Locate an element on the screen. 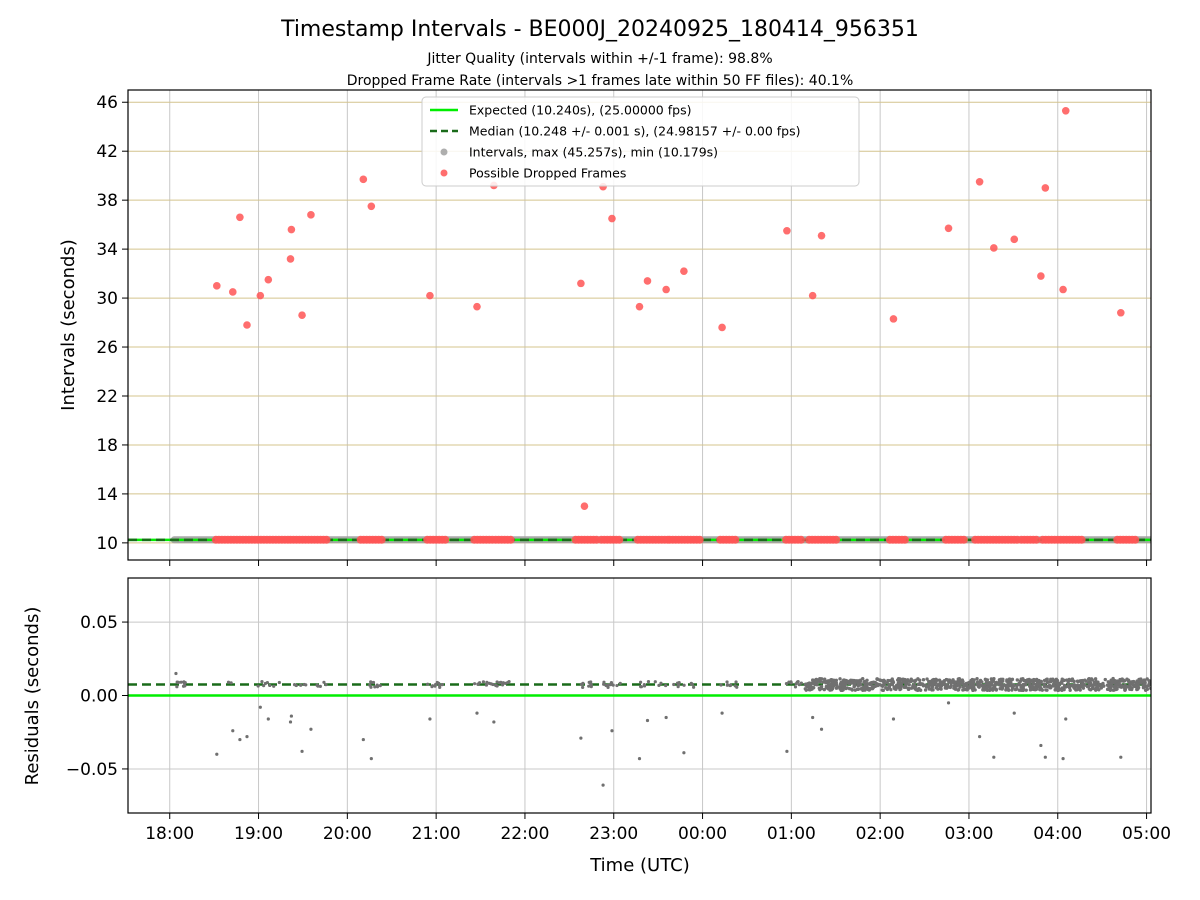 The height and width of the screenshot is (900, 1200). top-ytick-label-1: 14 is located at coordinates (107, 495).